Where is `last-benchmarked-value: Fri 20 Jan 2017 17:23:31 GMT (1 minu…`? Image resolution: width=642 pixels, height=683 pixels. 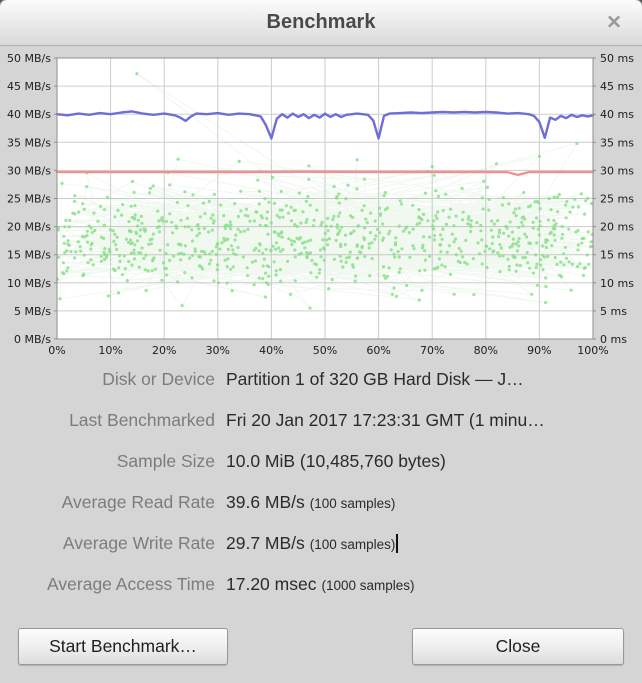 last-benchmarked-value: Fri 20 Jan 2017 17:23:31 GMT (1 minu… is located at coordinates (385, 420).